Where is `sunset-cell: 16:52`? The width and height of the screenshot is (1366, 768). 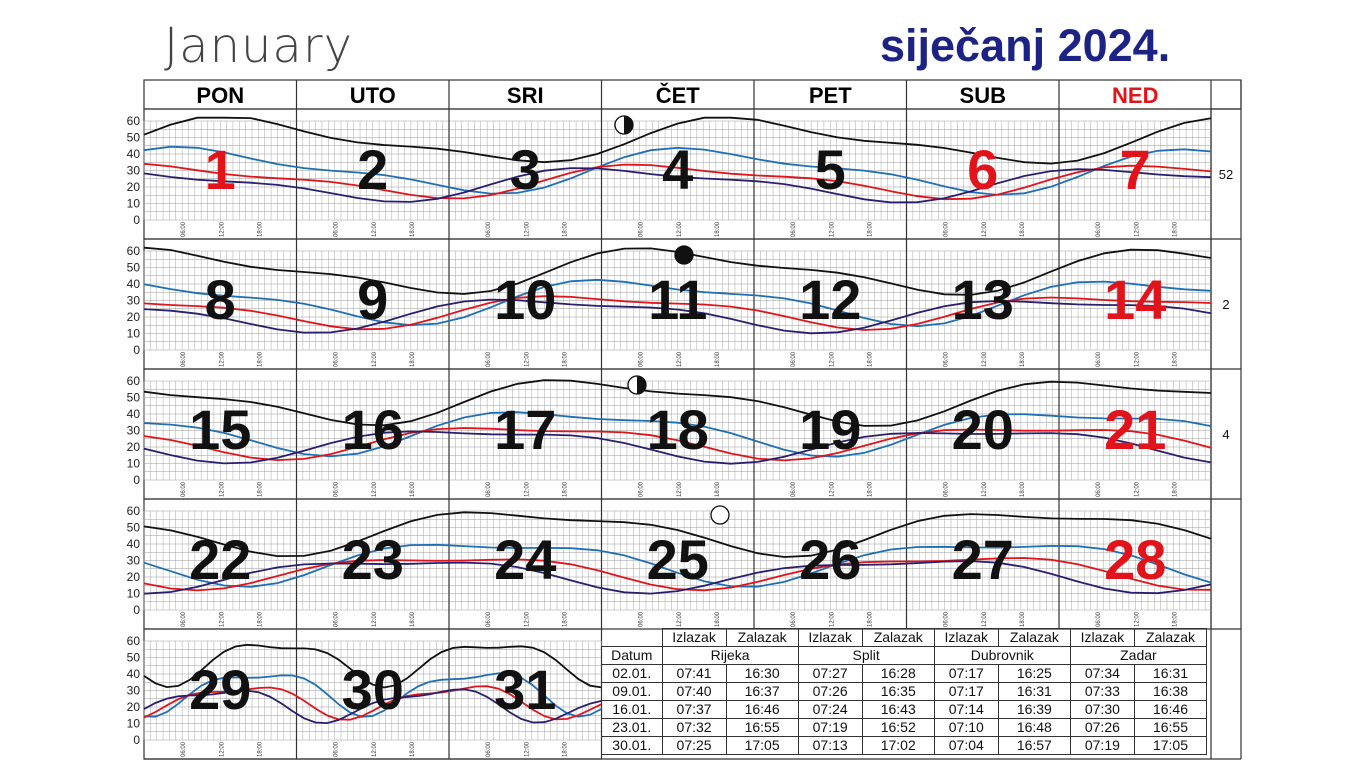 sunset-cell: 16:52 is located at coordinates (898, 727).